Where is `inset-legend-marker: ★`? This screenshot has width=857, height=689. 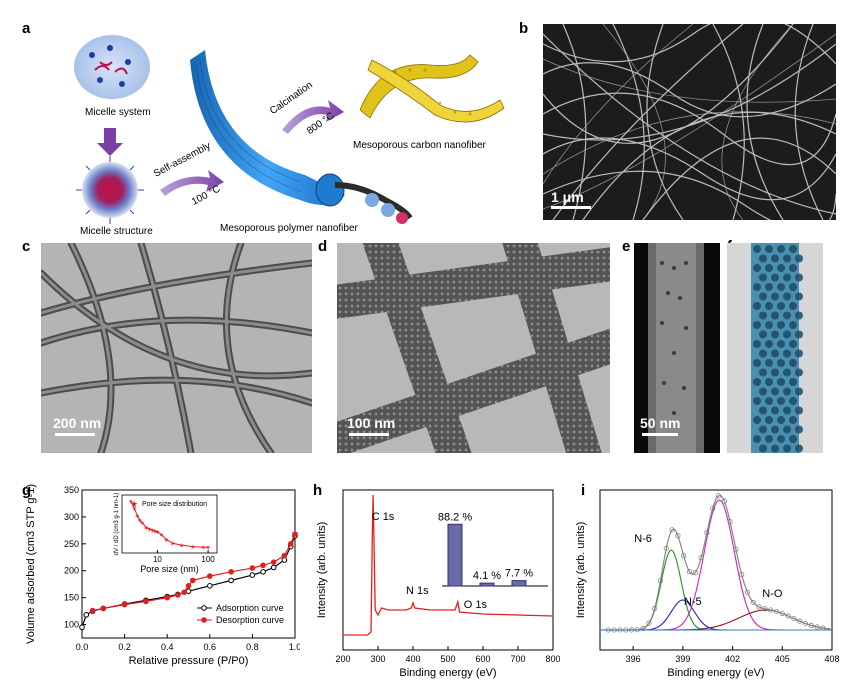 inset-legend-marker: ★ is located at coordinates (134, 504).